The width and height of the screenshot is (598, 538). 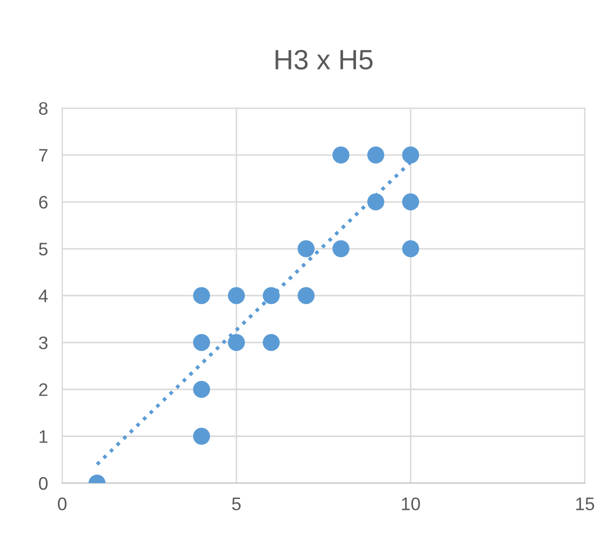 What do you see at coordinates (43, 343) in the screenshot?
I see `y-tick-label: 3` at bounding box center [43, 343].